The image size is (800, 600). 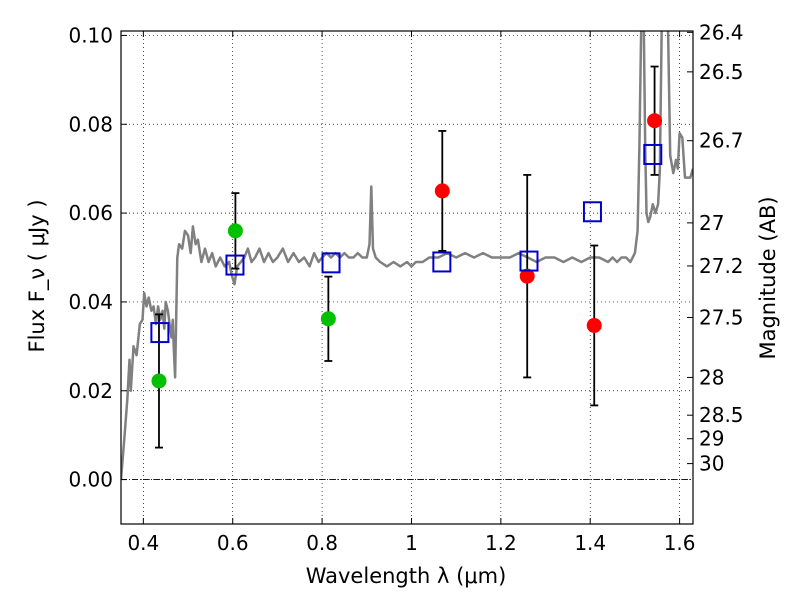 I want to click on right-tick-label: 27.5, so click(x=721, y=317).